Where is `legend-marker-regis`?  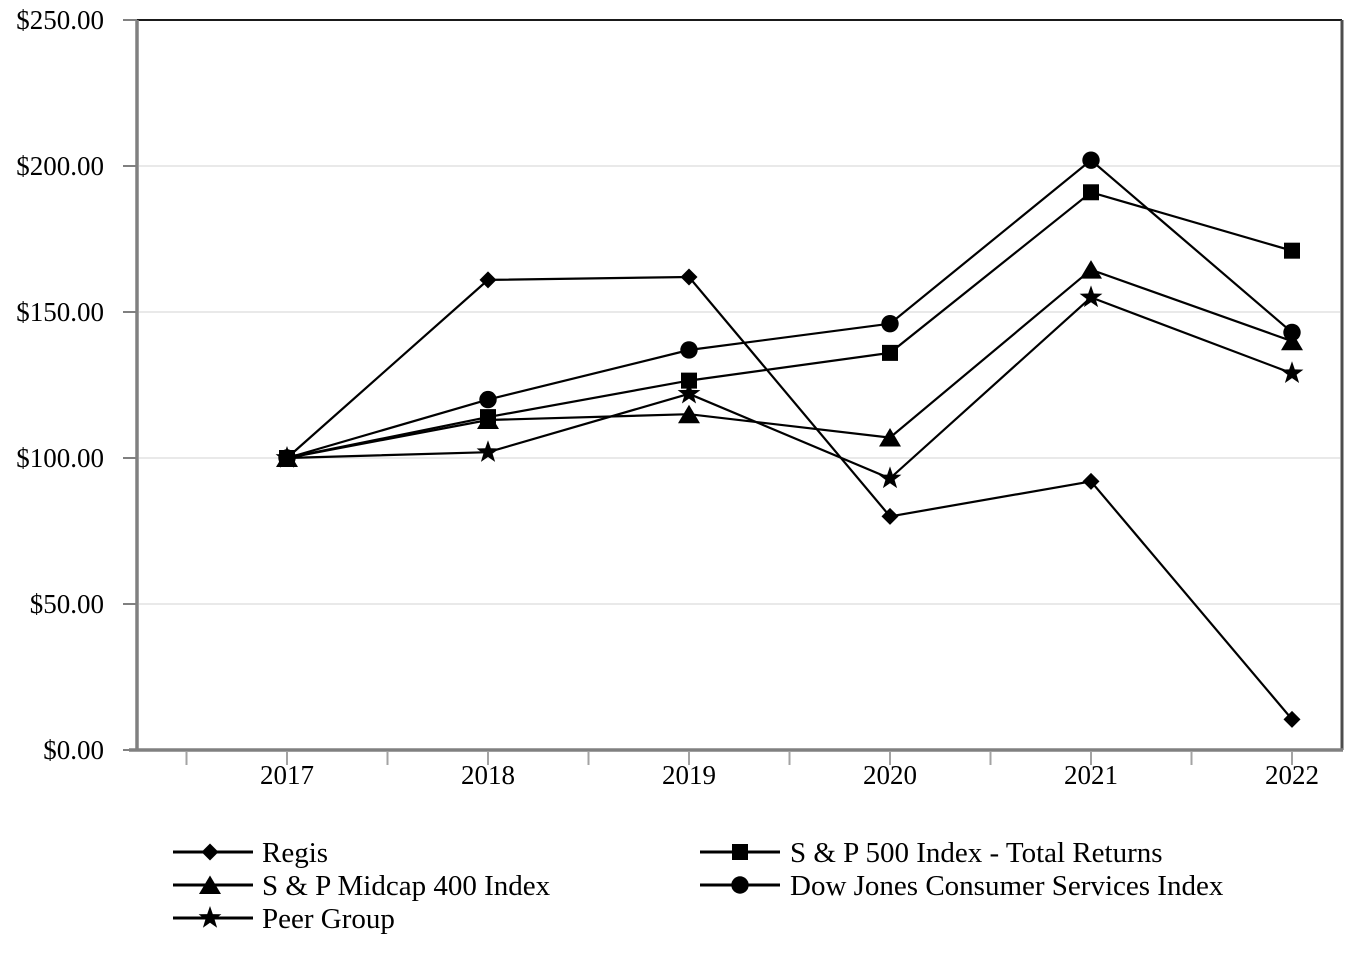 legend-marker-regis is located at coordinates (210, 852).